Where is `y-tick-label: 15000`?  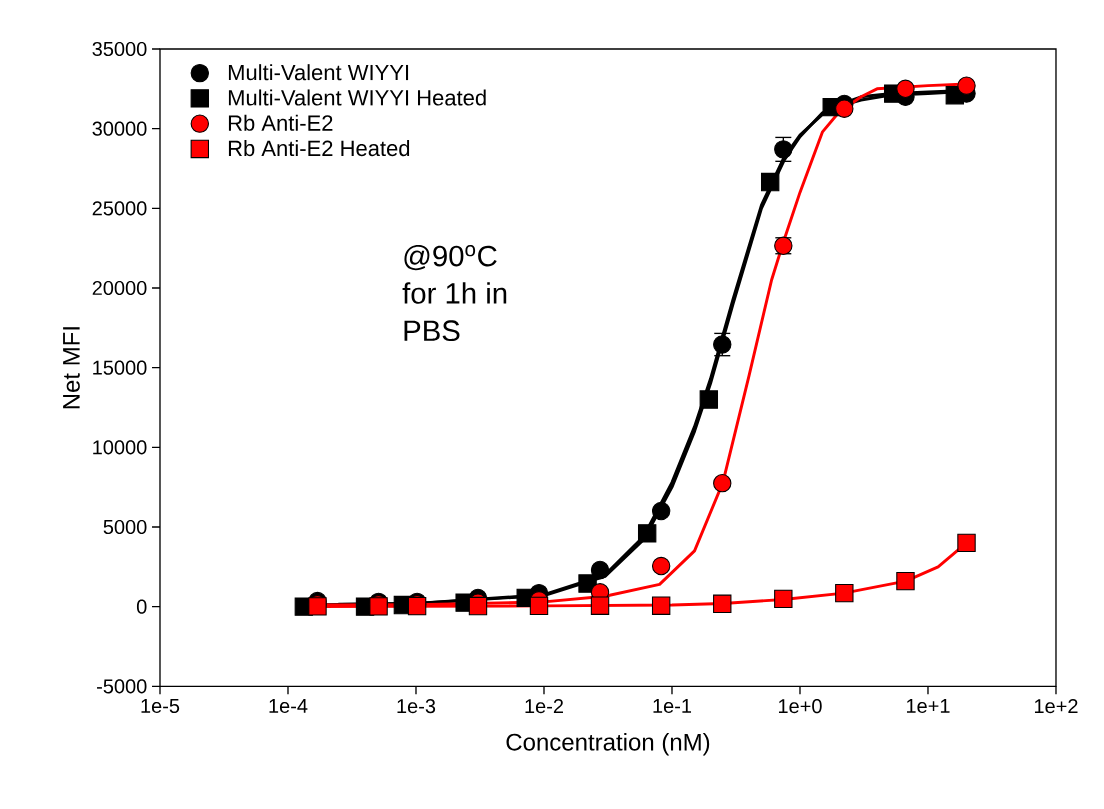 y-tick-label: 15000 is located at coordinates (120, 367).